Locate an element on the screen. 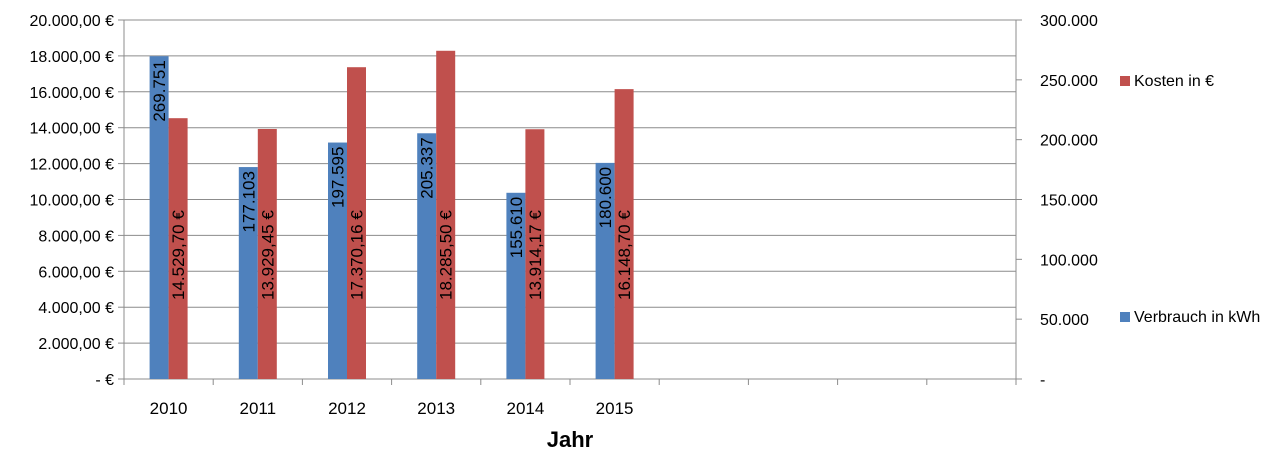 The image size is (1278, 457). y-right-tick-label: 150.000 is located at coordinates (1069, 201).